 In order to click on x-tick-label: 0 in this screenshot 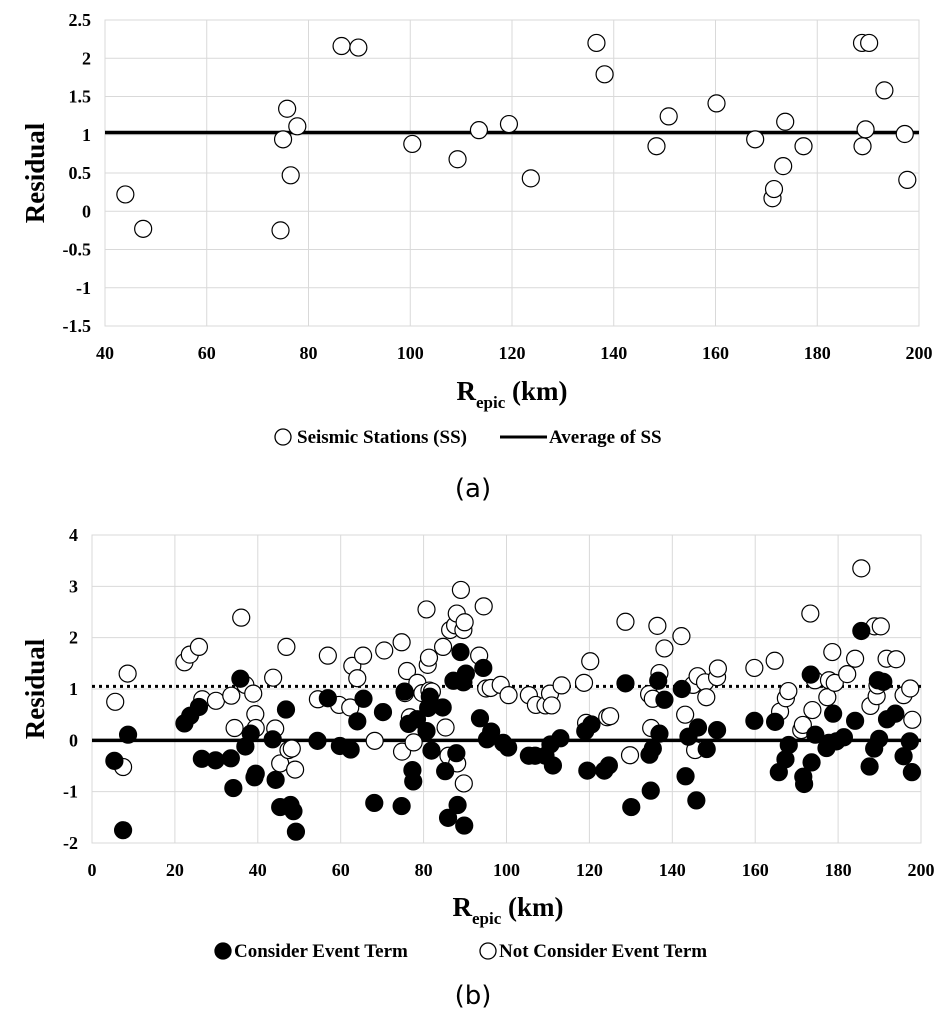, I will do `click(92, 870)`.